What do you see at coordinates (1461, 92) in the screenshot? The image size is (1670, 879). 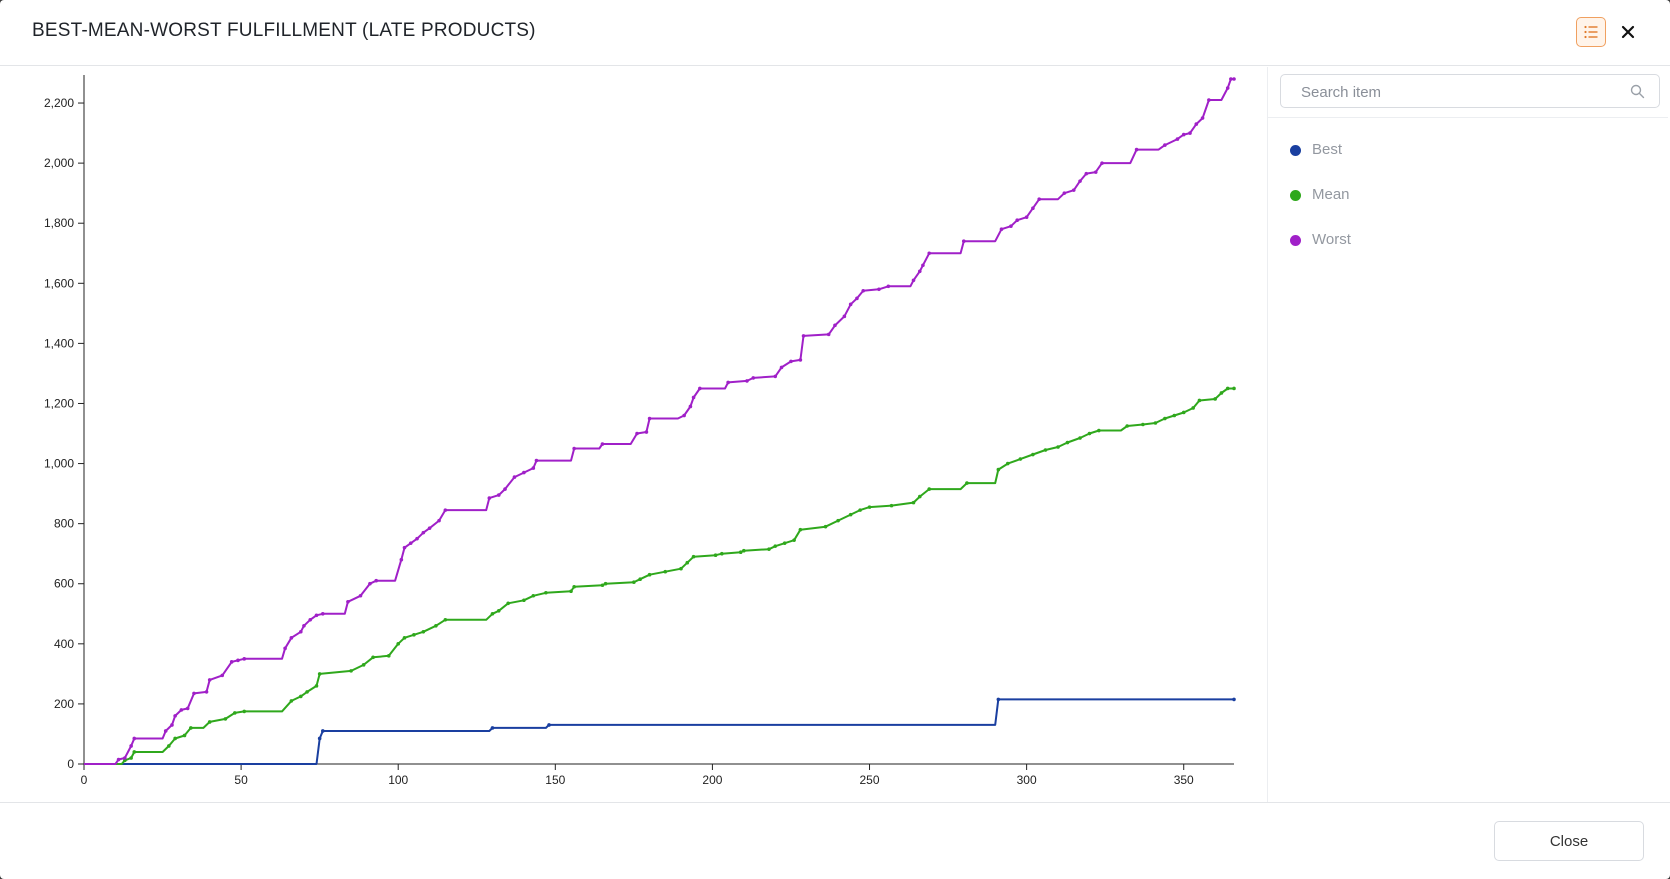 I see `search-input` at bounding box center [1461, 92].